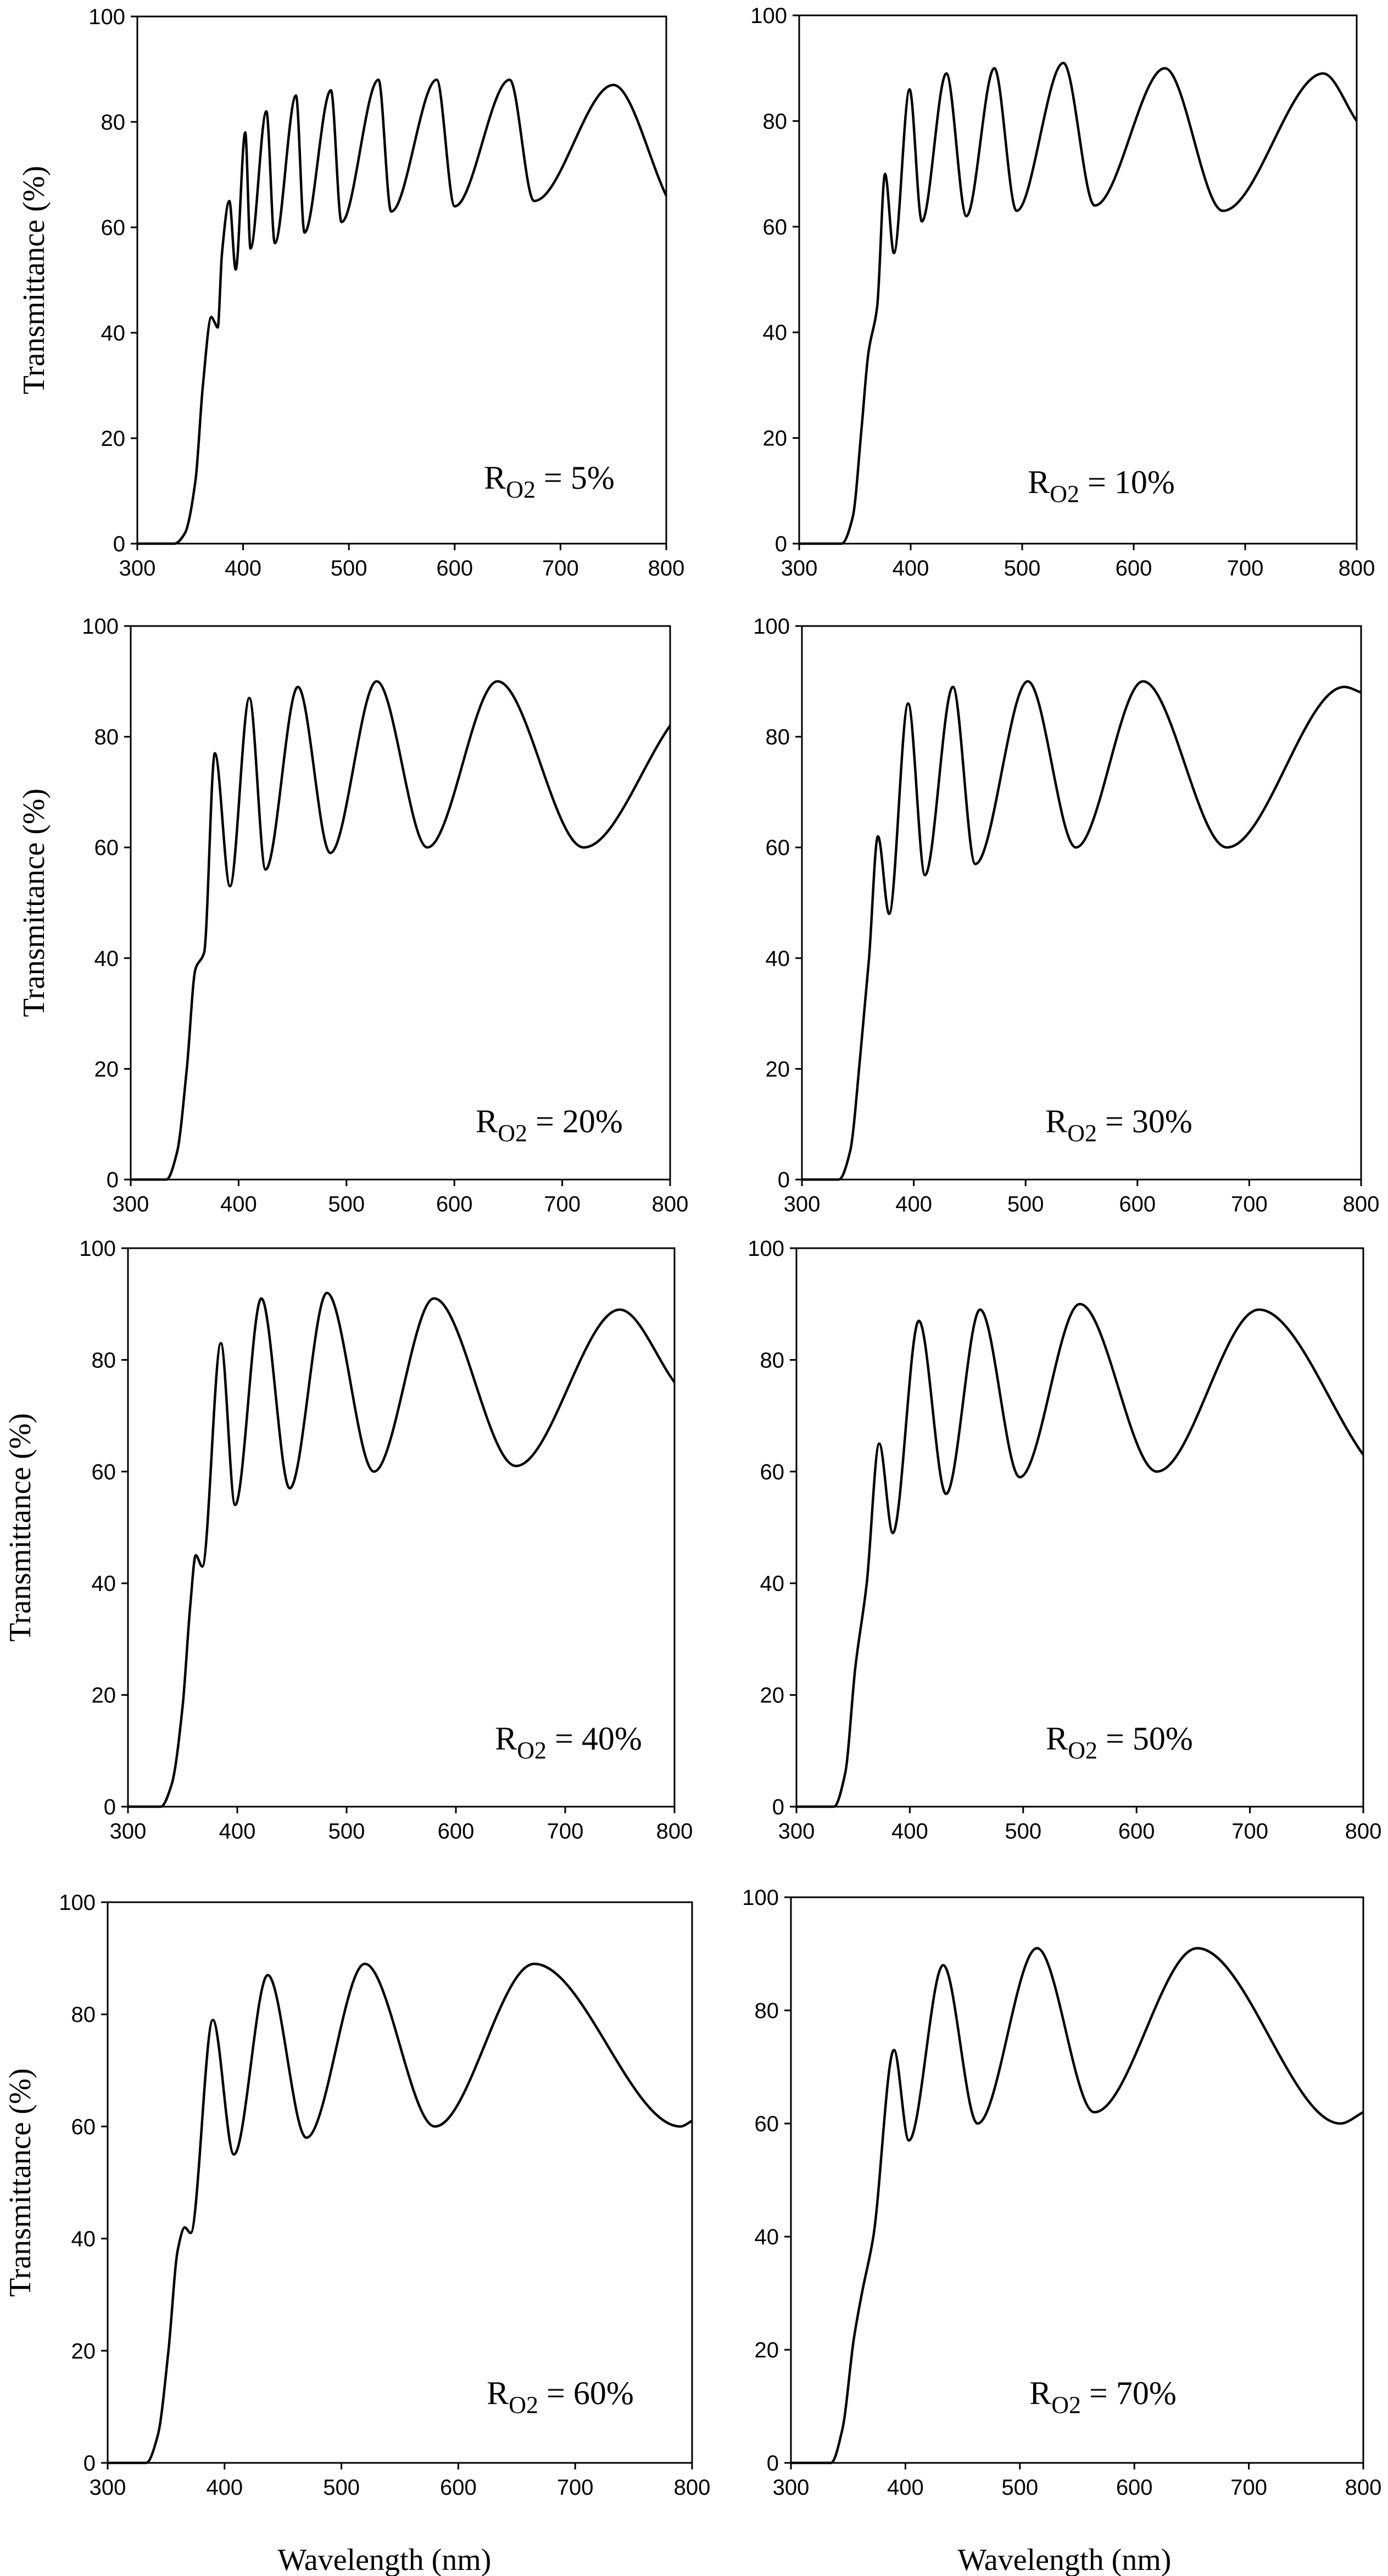 The width and height of the screenshot is (1388, 2576). I want to click on chart-panel-4: 300 400 500 600 700 800 0 20 40 60 80 100 RO2 = 30%, so click(1066, 915).